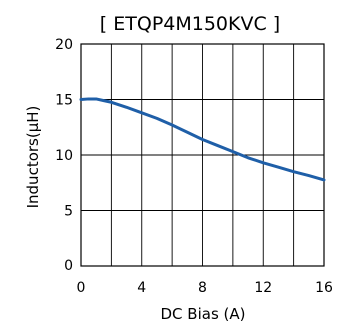 This screenshot has width=347, height=325. I want to click on y-tick-label: 0, so click(68, 266).